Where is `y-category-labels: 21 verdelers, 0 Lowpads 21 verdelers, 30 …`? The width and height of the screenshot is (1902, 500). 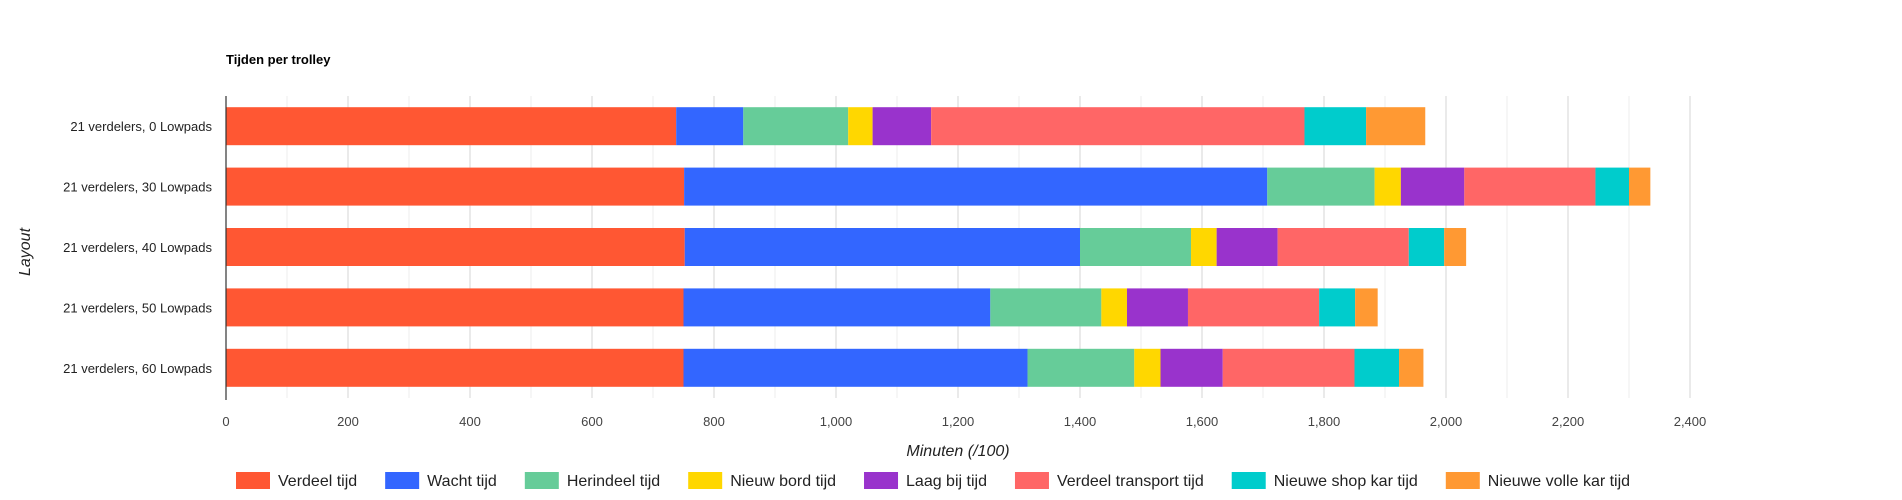 y-category-labels: 21 verdelers, 0 Lowpads 21 verdelers, 30 … is located at coordinates (137, 247).